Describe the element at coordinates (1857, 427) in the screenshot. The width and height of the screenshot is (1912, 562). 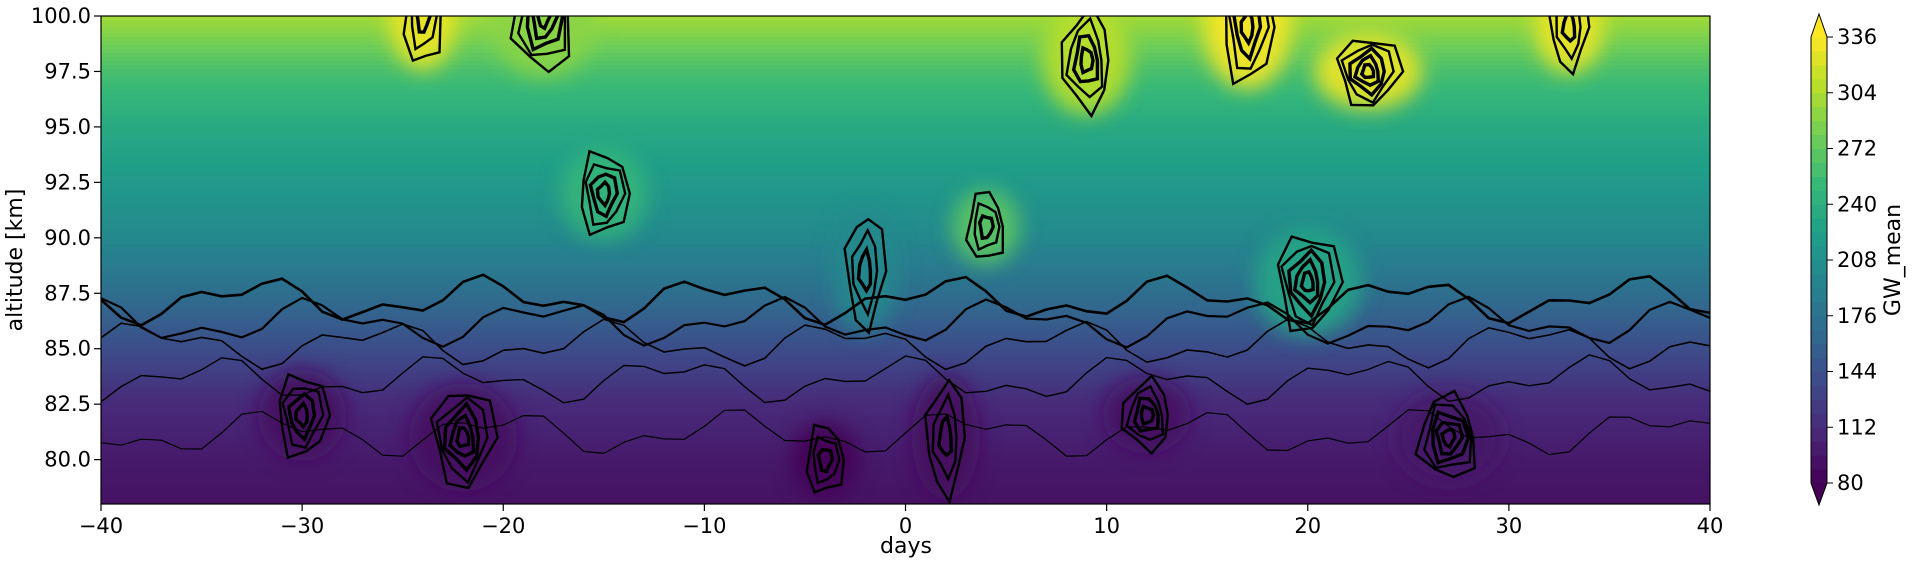
I see `colorbar-tick-label: 112` at that location.